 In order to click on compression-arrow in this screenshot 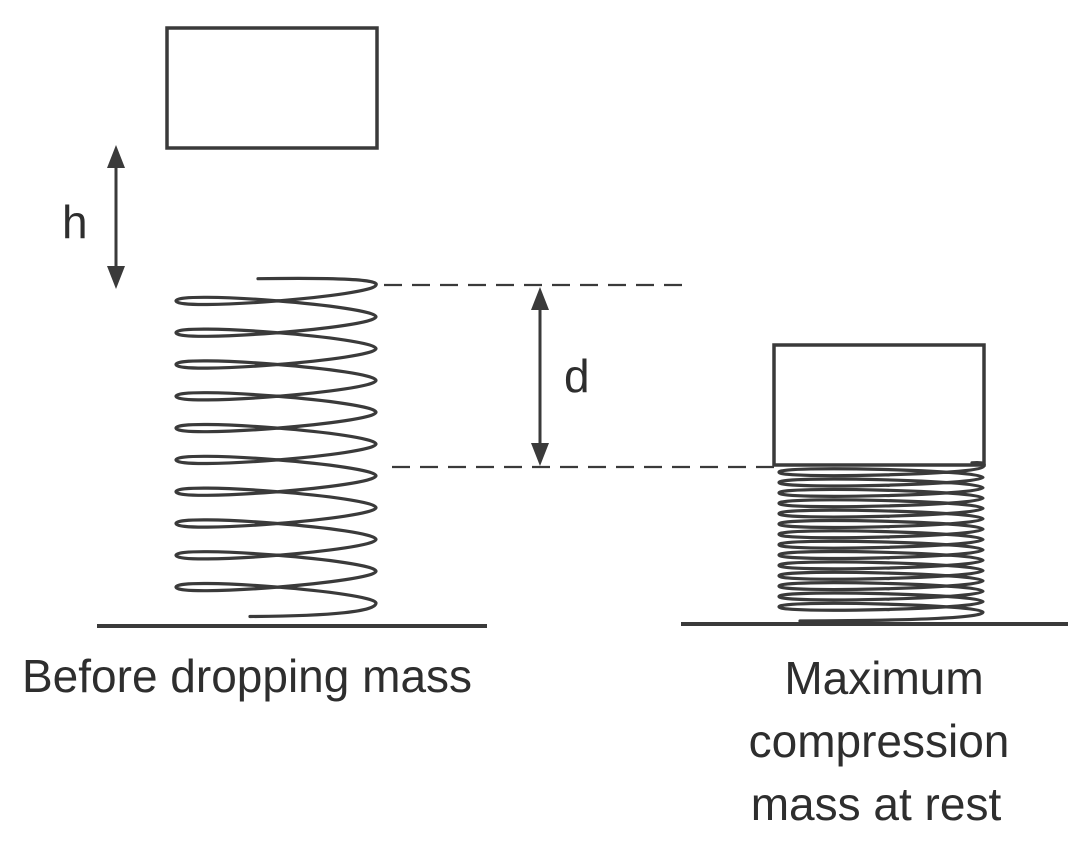, I will do `click(540, 376)`.